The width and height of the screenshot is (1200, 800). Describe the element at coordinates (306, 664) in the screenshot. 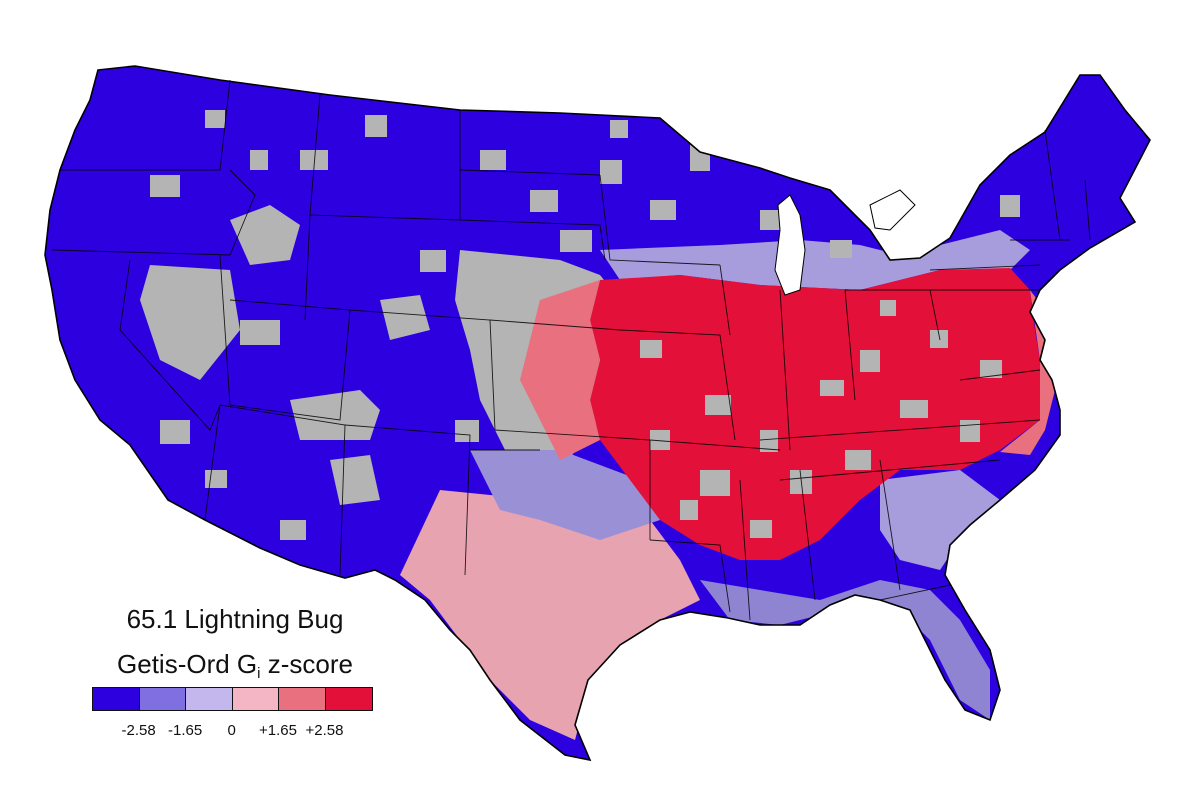

I see `legend-label-suffix: z-score` at that location.